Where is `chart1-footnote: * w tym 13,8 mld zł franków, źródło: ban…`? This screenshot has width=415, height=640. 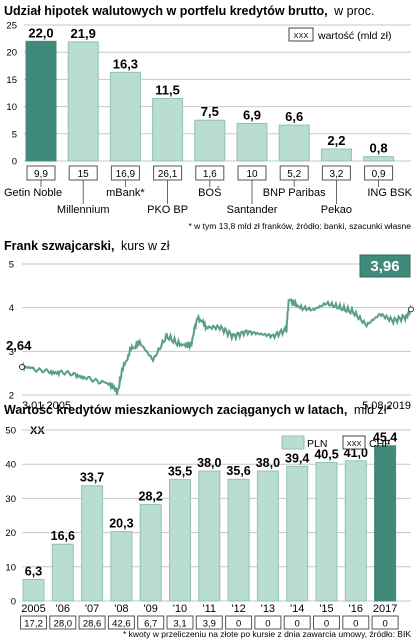 chart1-footnote: * w tym 13,8 mld zł franków, źródło: ban… is located at coordinates (299, 226).